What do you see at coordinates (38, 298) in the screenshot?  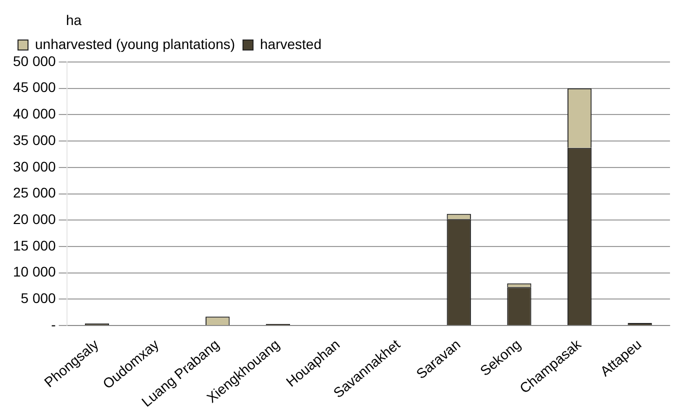 I see `y-tick-label: 5 000` at bounding box center [38, 298].